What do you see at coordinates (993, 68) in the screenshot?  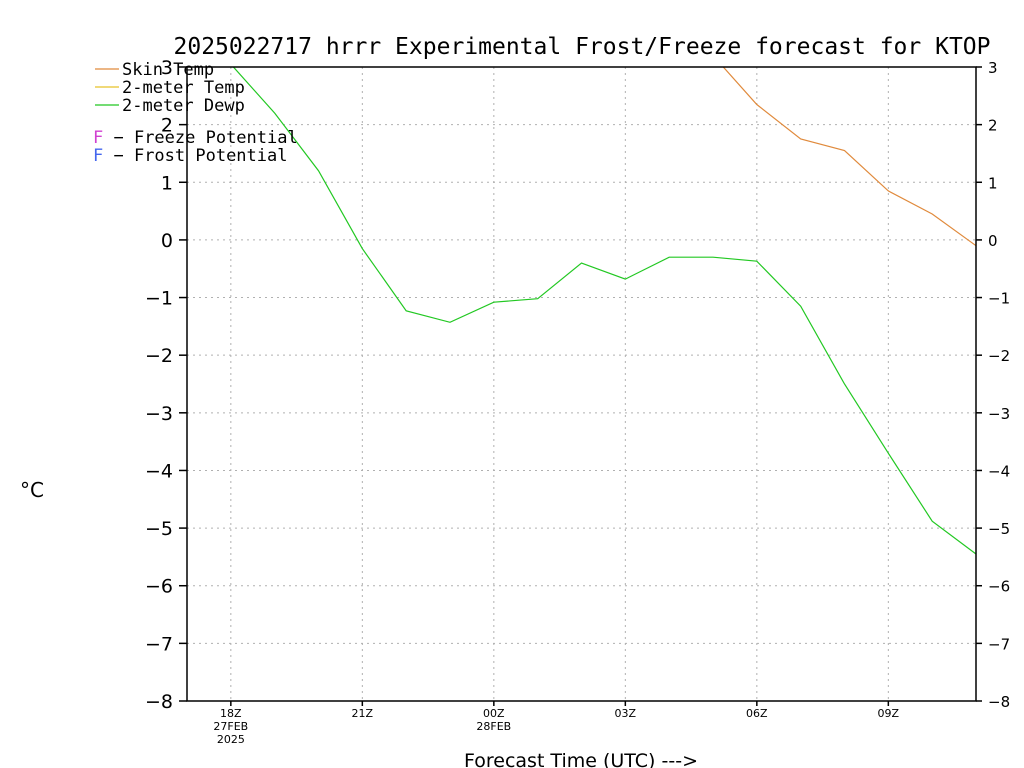 I see `y-tick-label-right: 3` at bounding box center [993, 68].